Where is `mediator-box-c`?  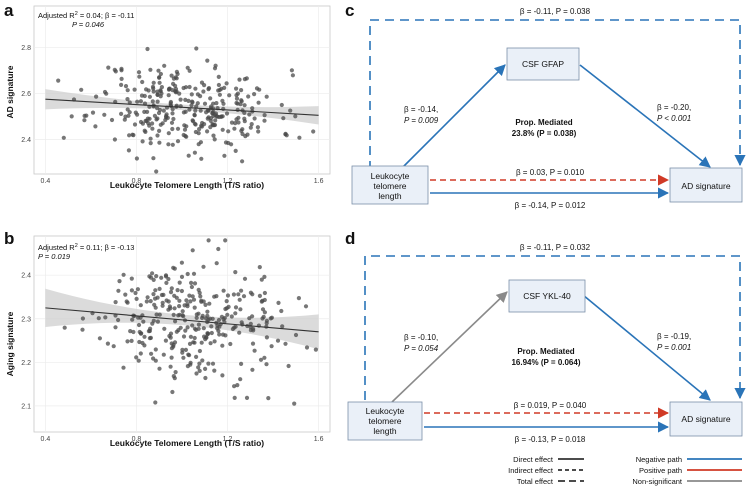 mediator-box-c is located at coordinates (543, 64).